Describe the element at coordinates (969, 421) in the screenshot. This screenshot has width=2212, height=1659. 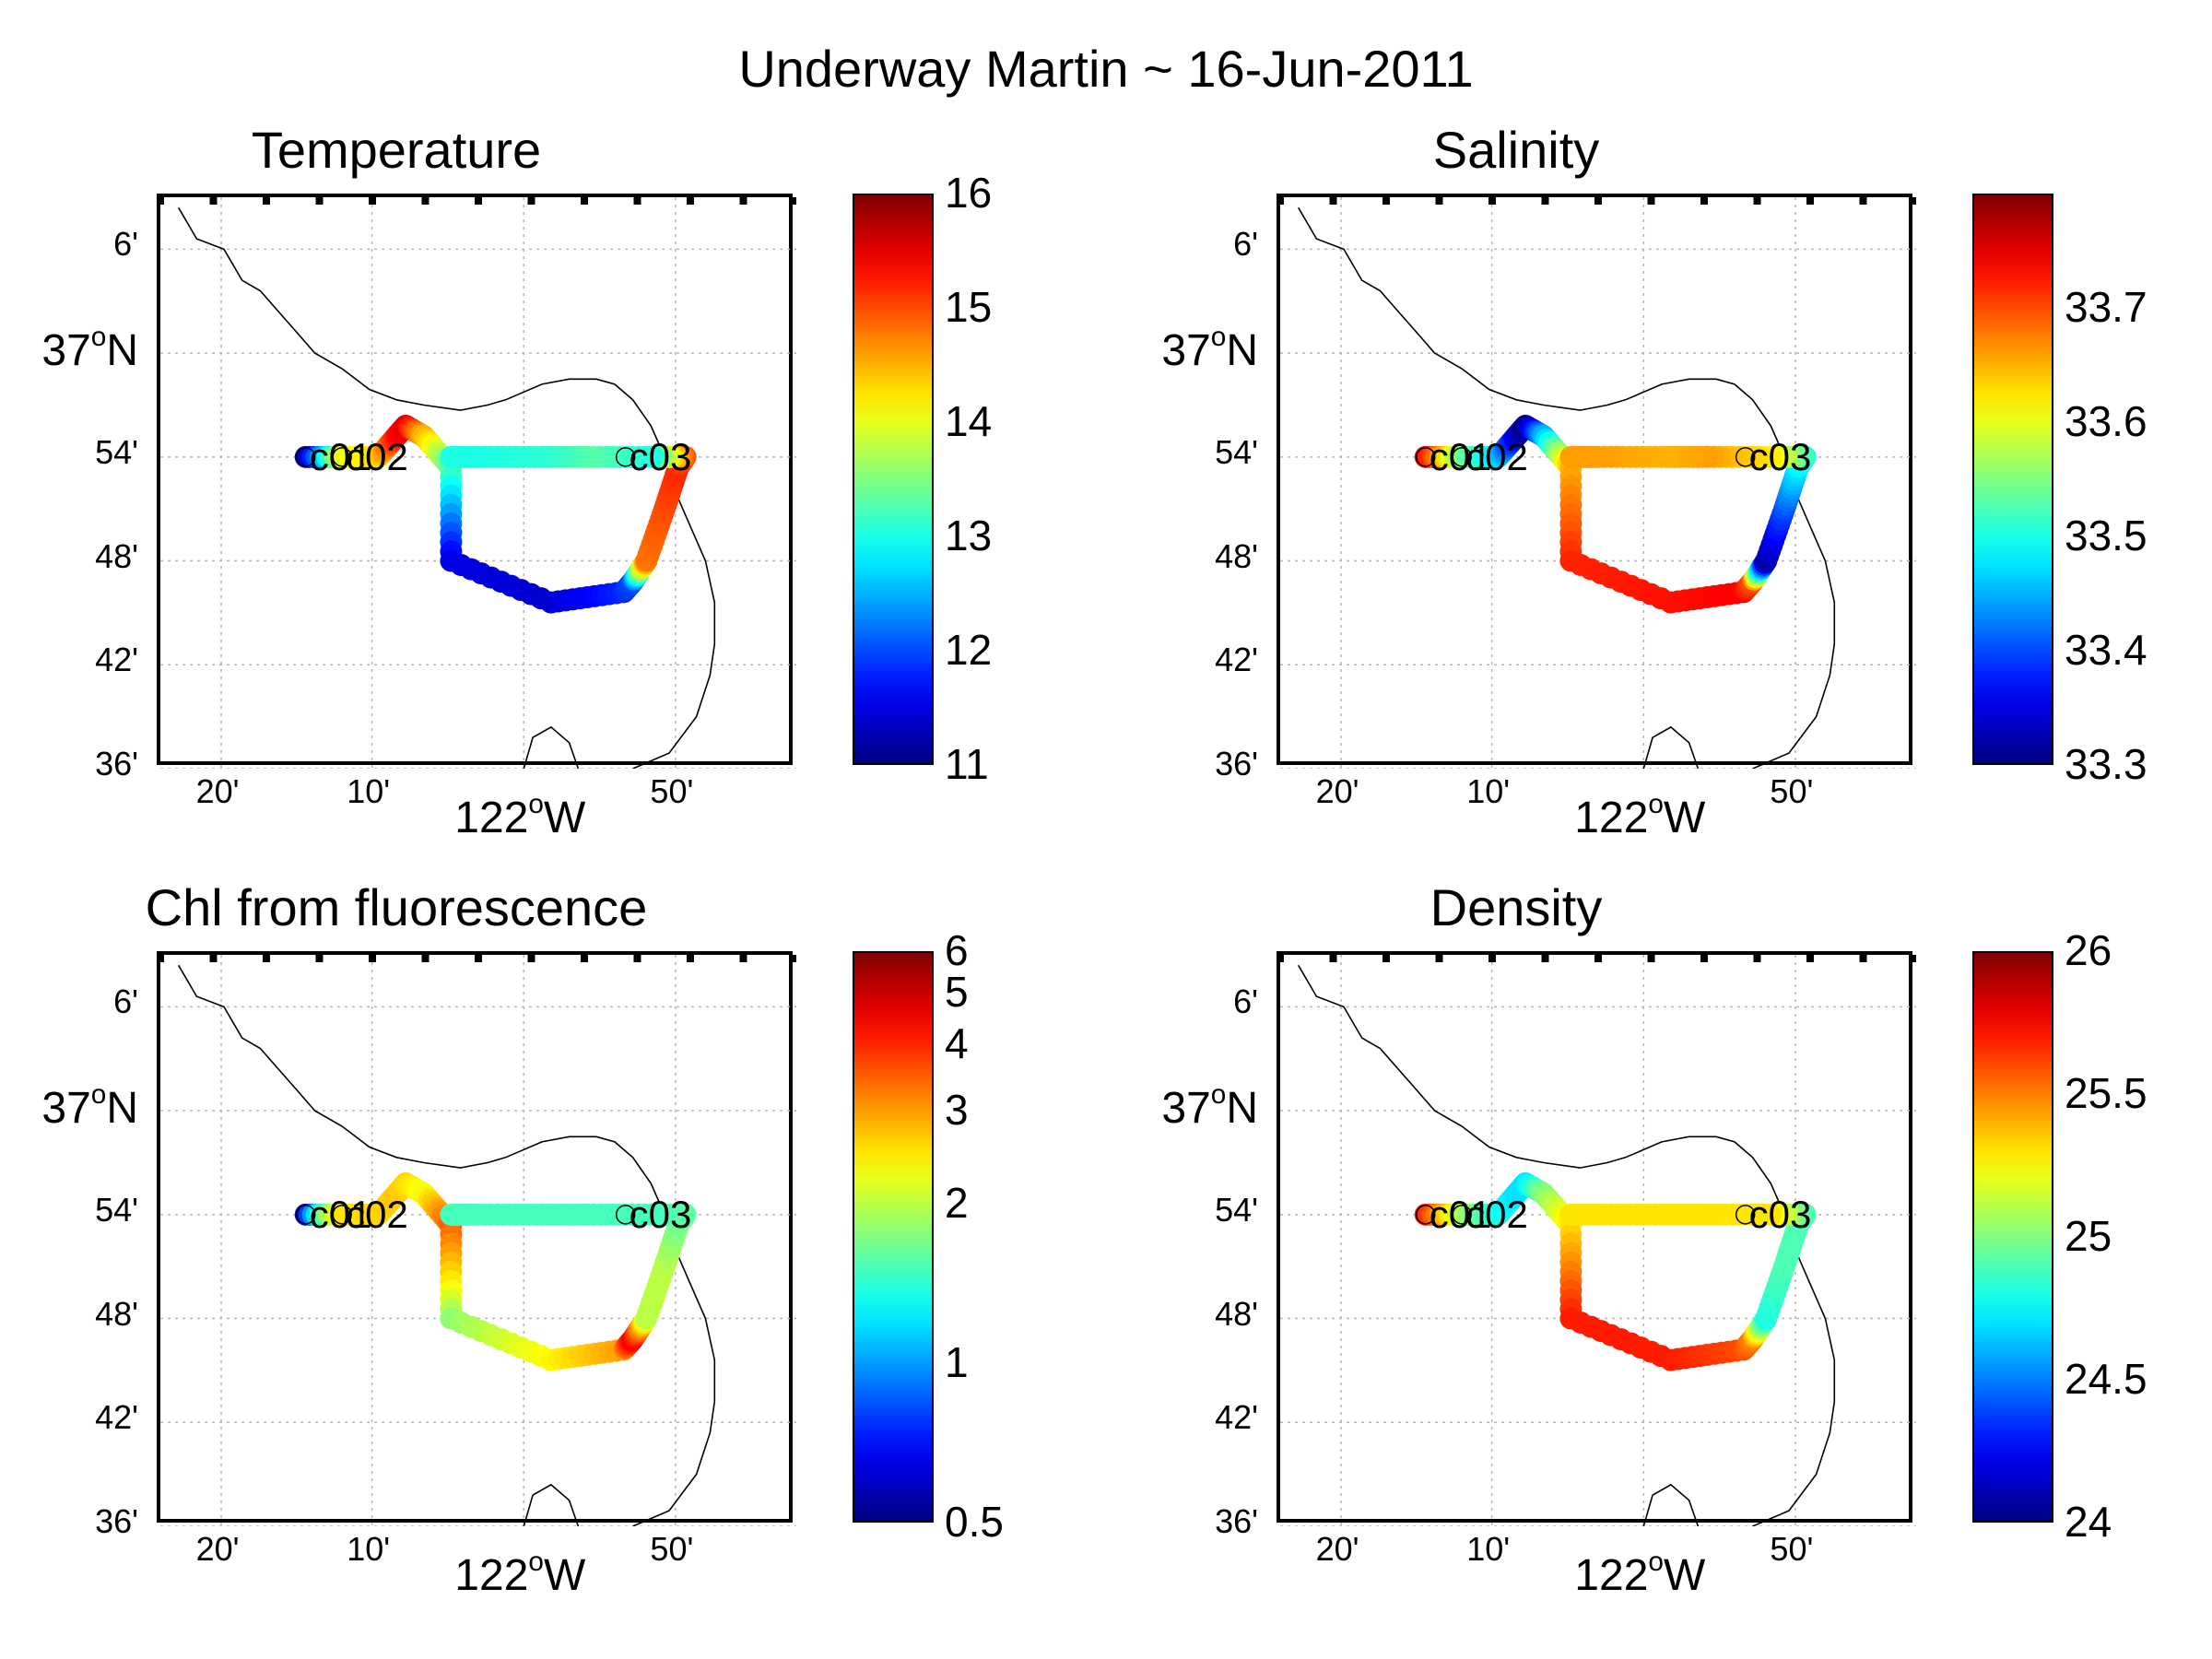
I see `colorbar-tick-label: 14` at that location.